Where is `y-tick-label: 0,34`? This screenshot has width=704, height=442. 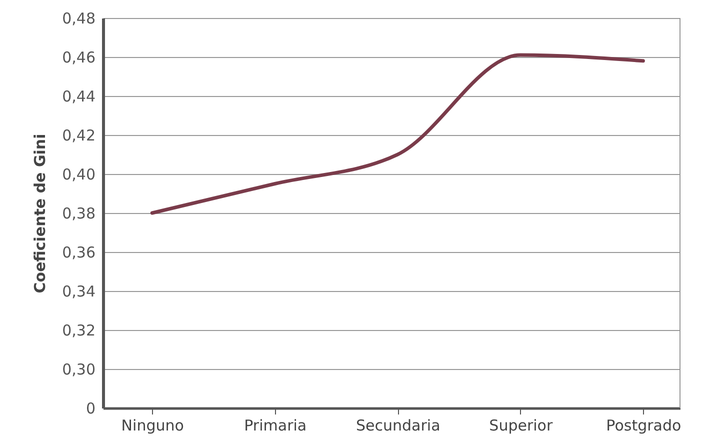 y-tick-label: 0,34 is located at coordinates (79, 291).